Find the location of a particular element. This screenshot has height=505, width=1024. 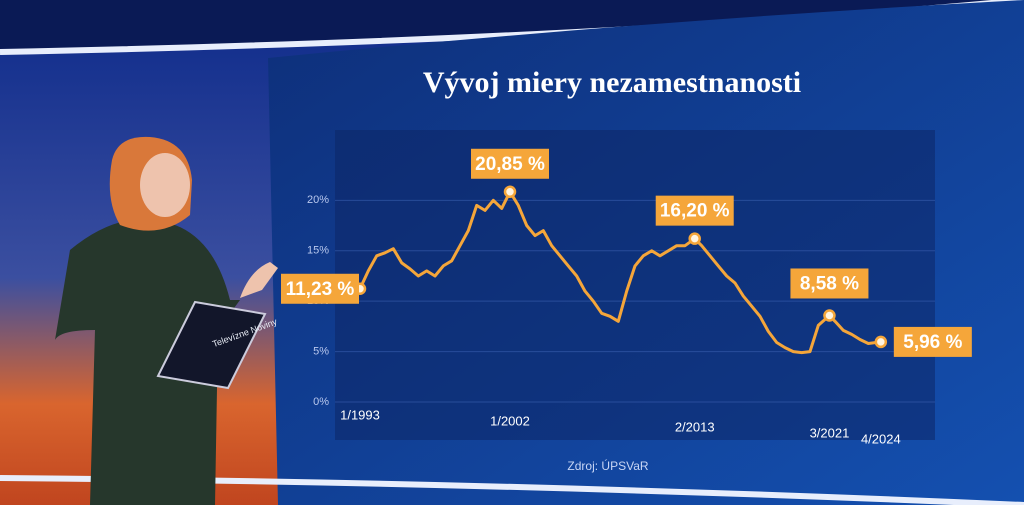

annotation-label: 5,96 % is located at coordinates (932, 342).